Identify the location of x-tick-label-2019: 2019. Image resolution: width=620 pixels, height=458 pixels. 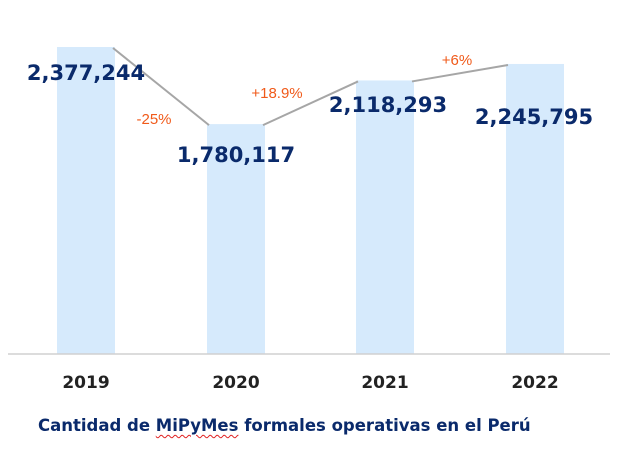
(85, 383).